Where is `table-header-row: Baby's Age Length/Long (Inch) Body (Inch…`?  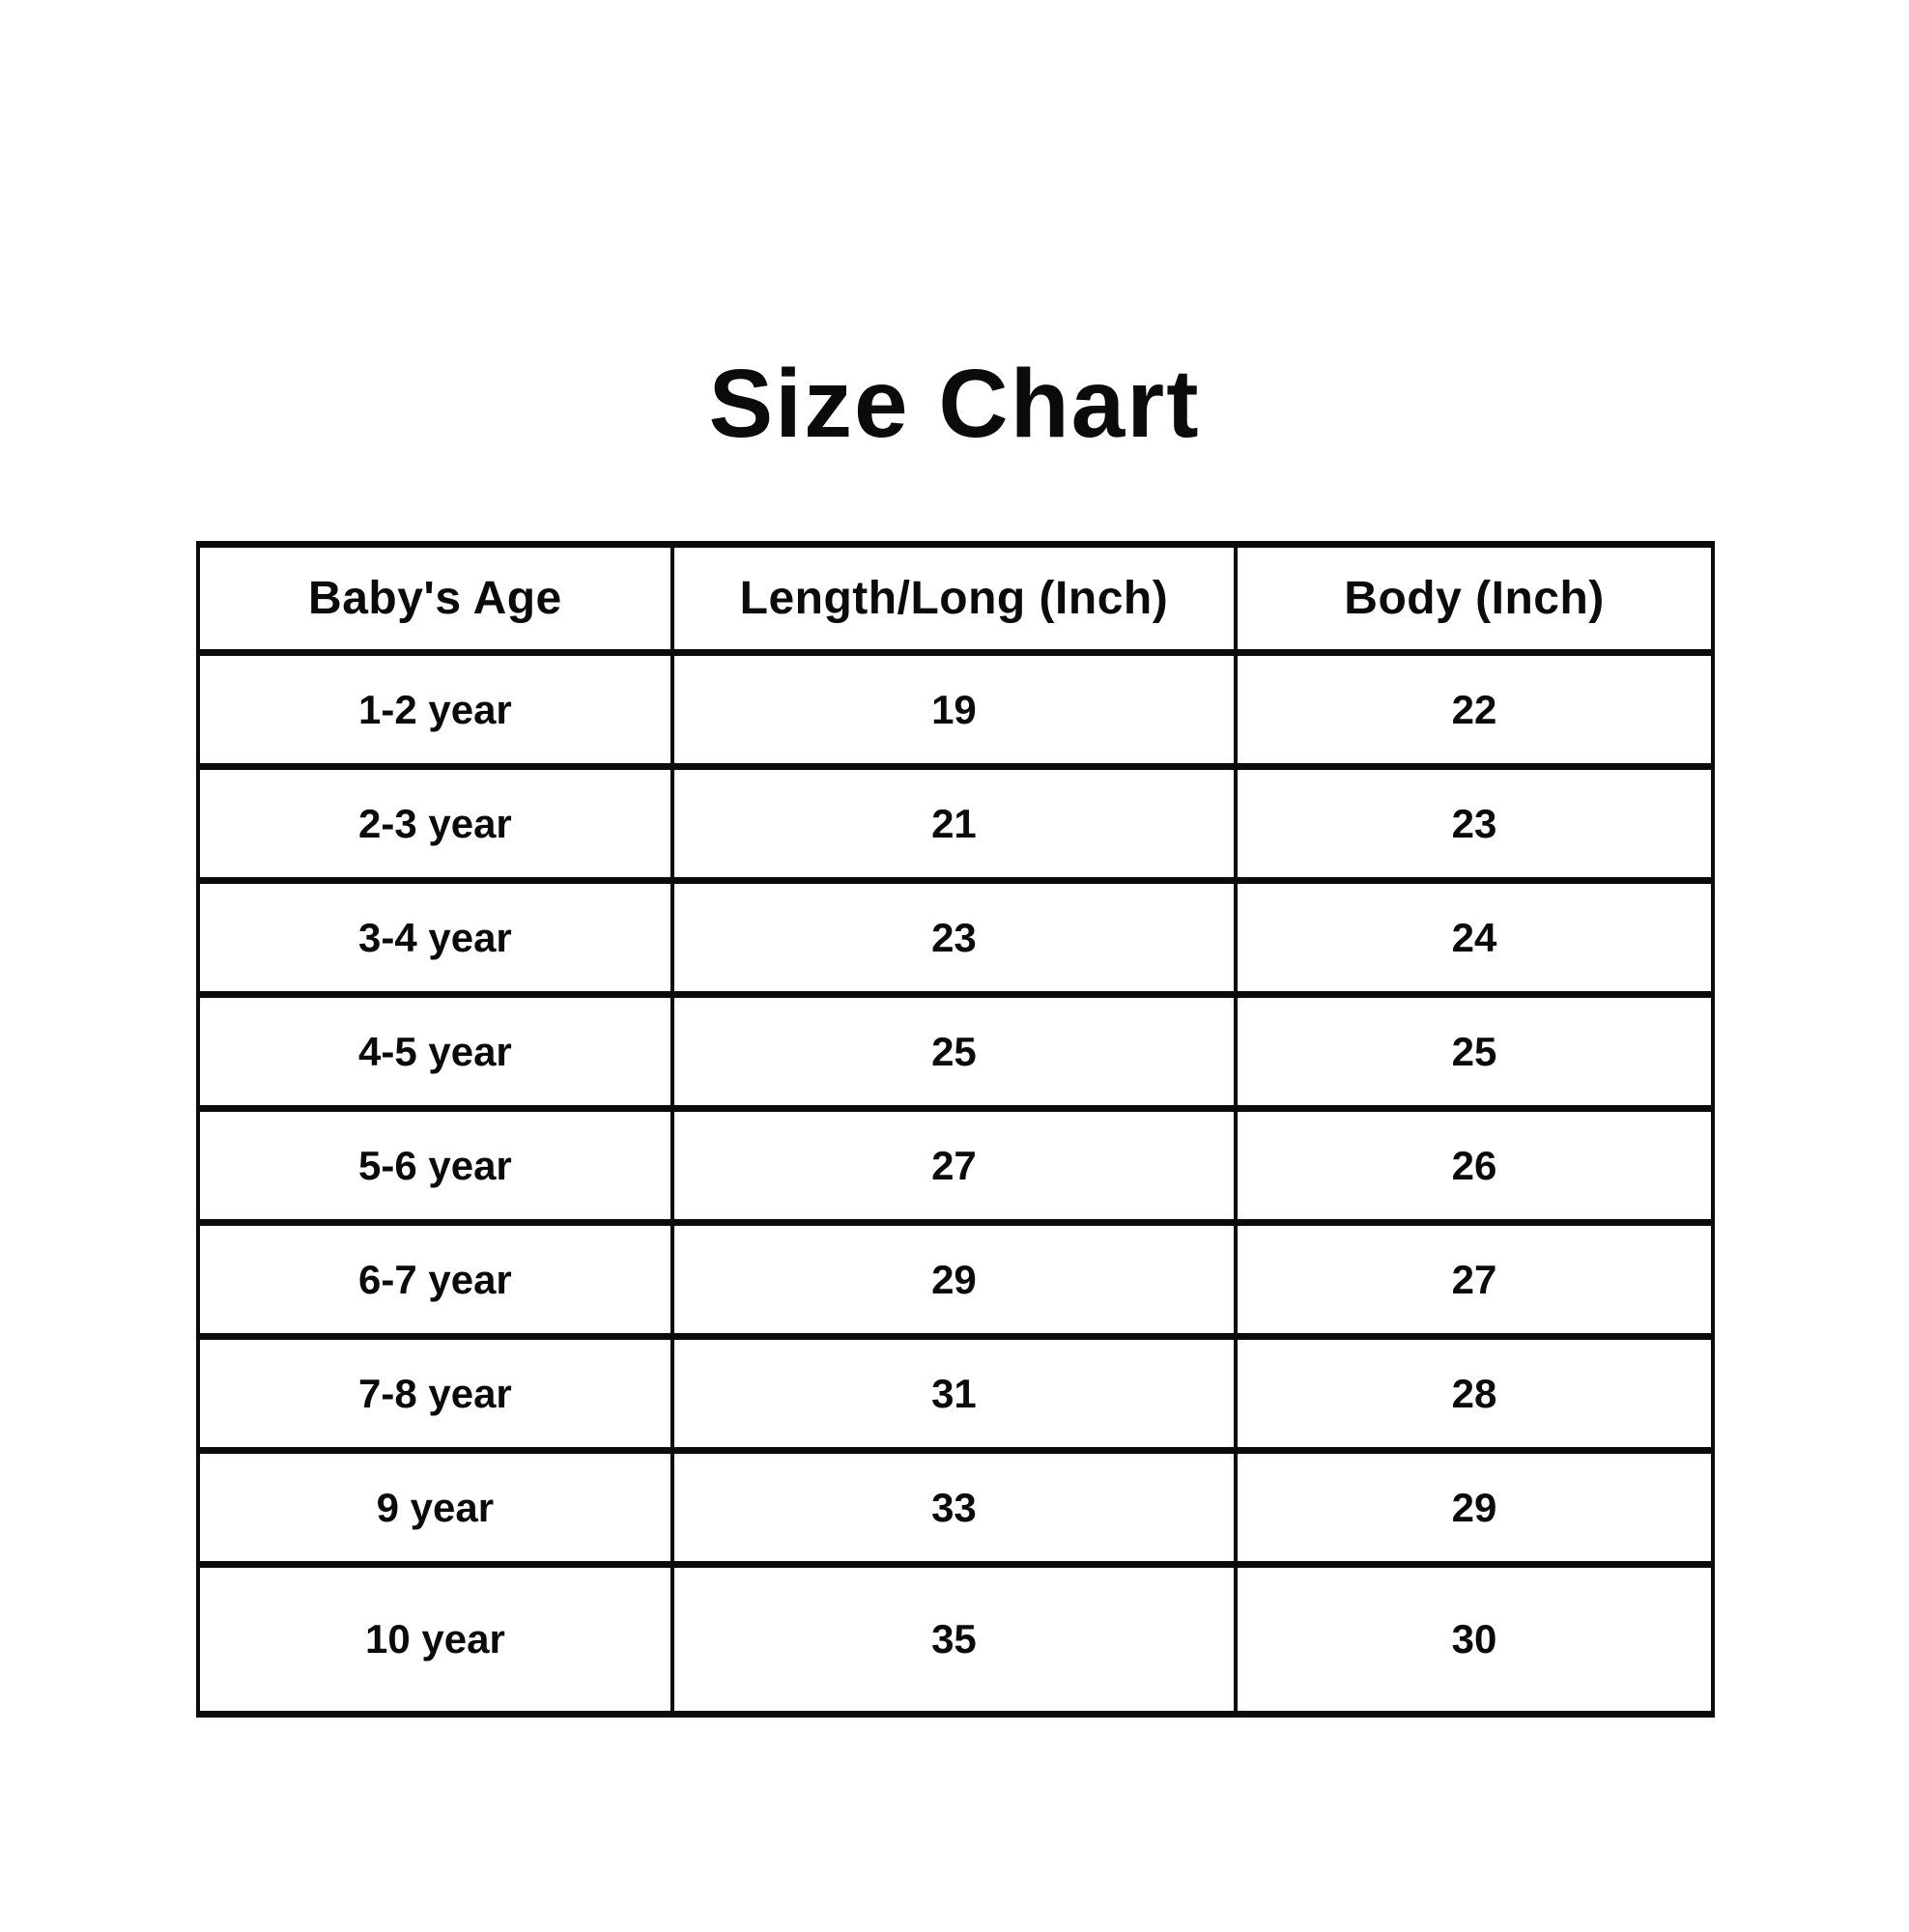
table-header-row: Baby's Age Length/Long (Inch) Body (Inch… is located at coordinates (955, 598).